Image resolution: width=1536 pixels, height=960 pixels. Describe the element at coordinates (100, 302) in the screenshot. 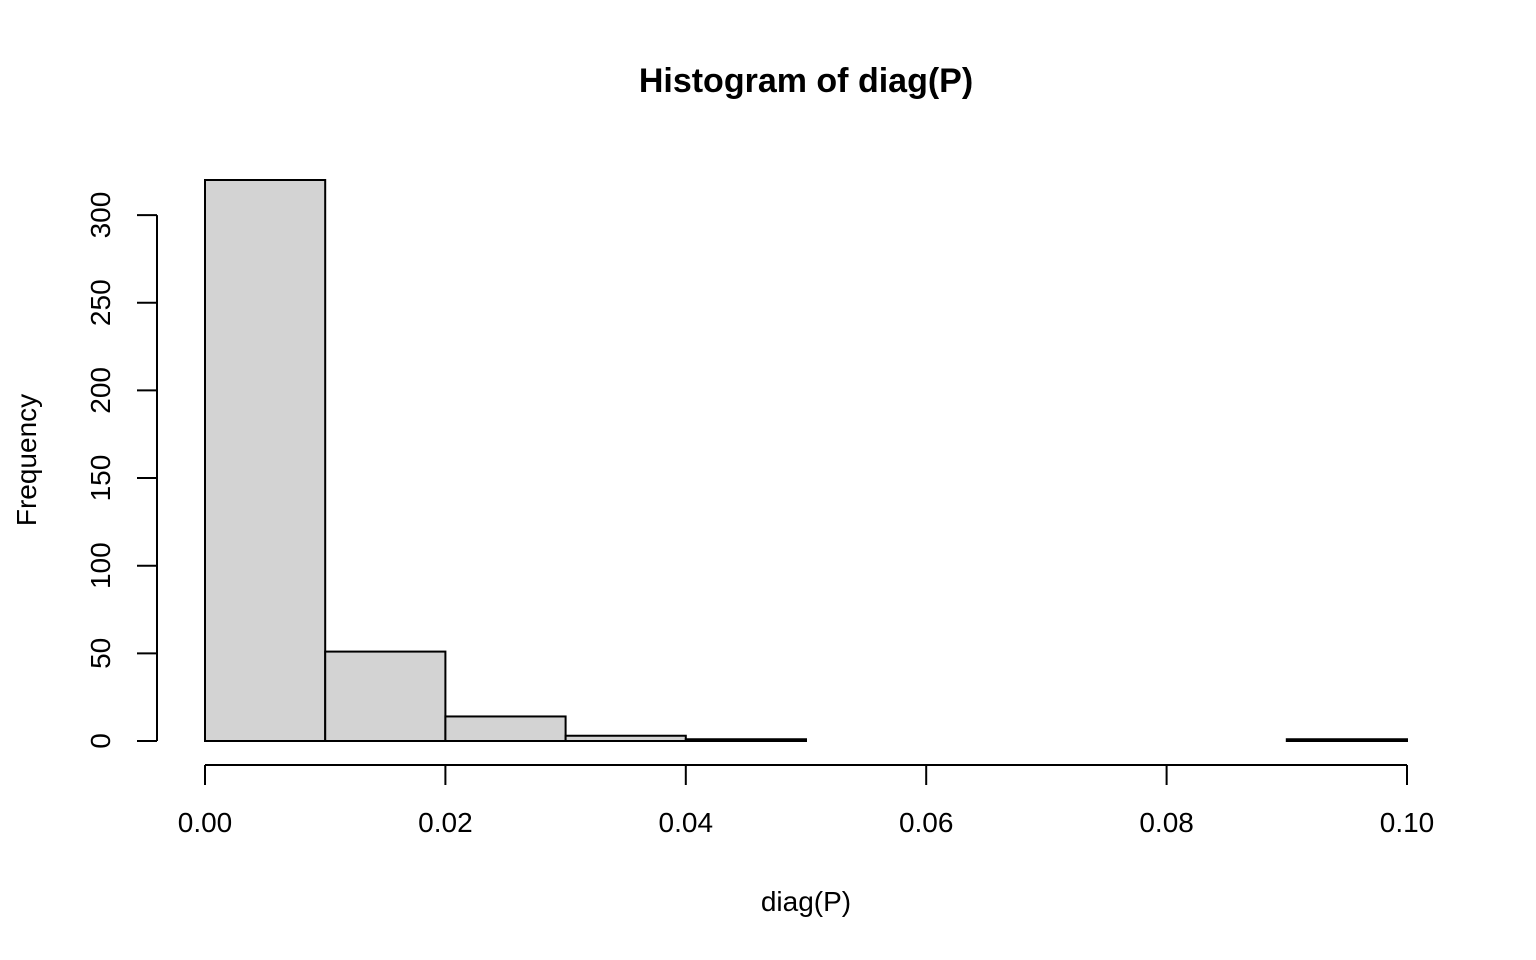

I see `y-tick-label: 250` at that location.